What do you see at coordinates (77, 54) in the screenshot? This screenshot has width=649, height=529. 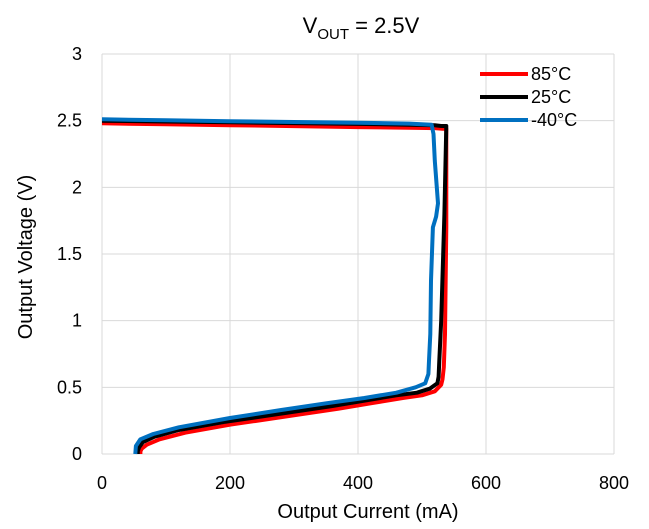 I see `y-tick-label: 3` at bounding box center [77, 54].